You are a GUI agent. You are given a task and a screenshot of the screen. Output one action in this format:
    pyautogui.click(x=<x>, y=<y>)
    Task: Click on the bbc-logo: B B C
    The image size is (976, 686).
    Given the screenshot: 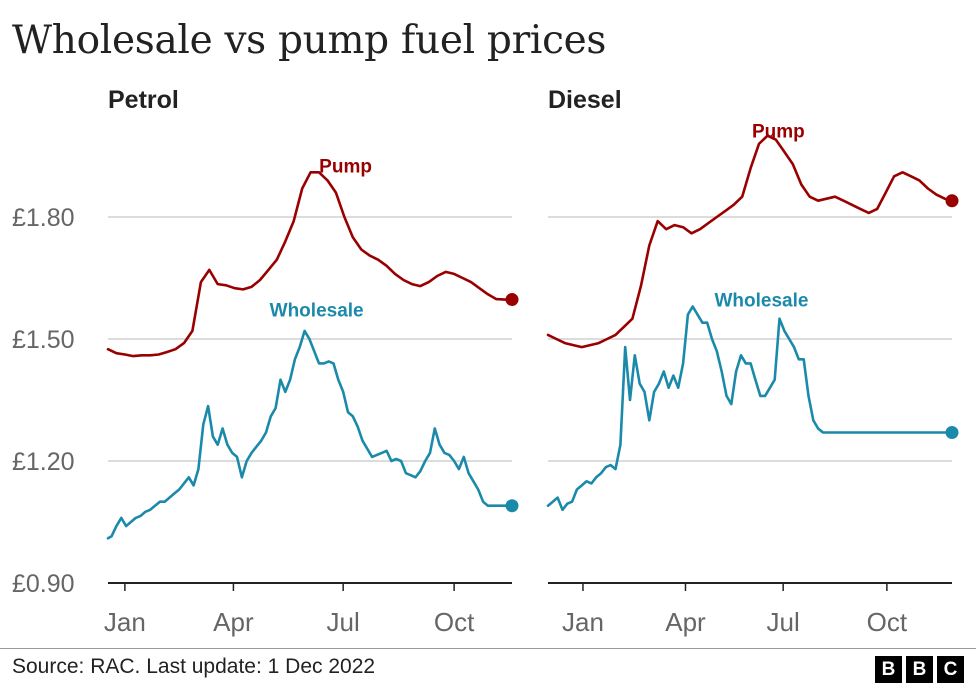 What is the action you would take?
    pyautogui.click(x=919, y=669)
    